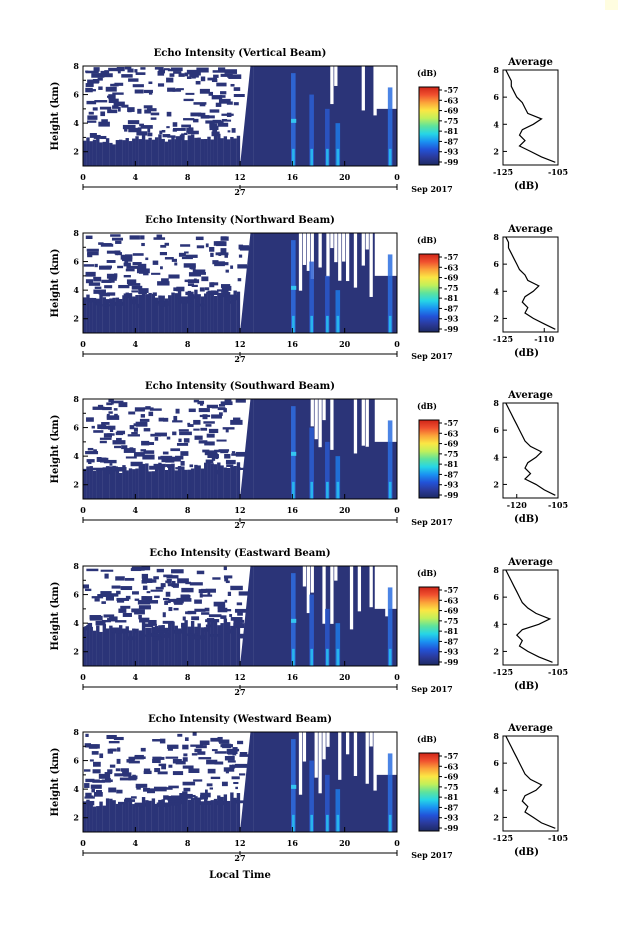 The image size is (618, 929). Describe the element at coordinates (451, 298) in the screenshot. I see `colorbar-tick-label: -81` at that location.